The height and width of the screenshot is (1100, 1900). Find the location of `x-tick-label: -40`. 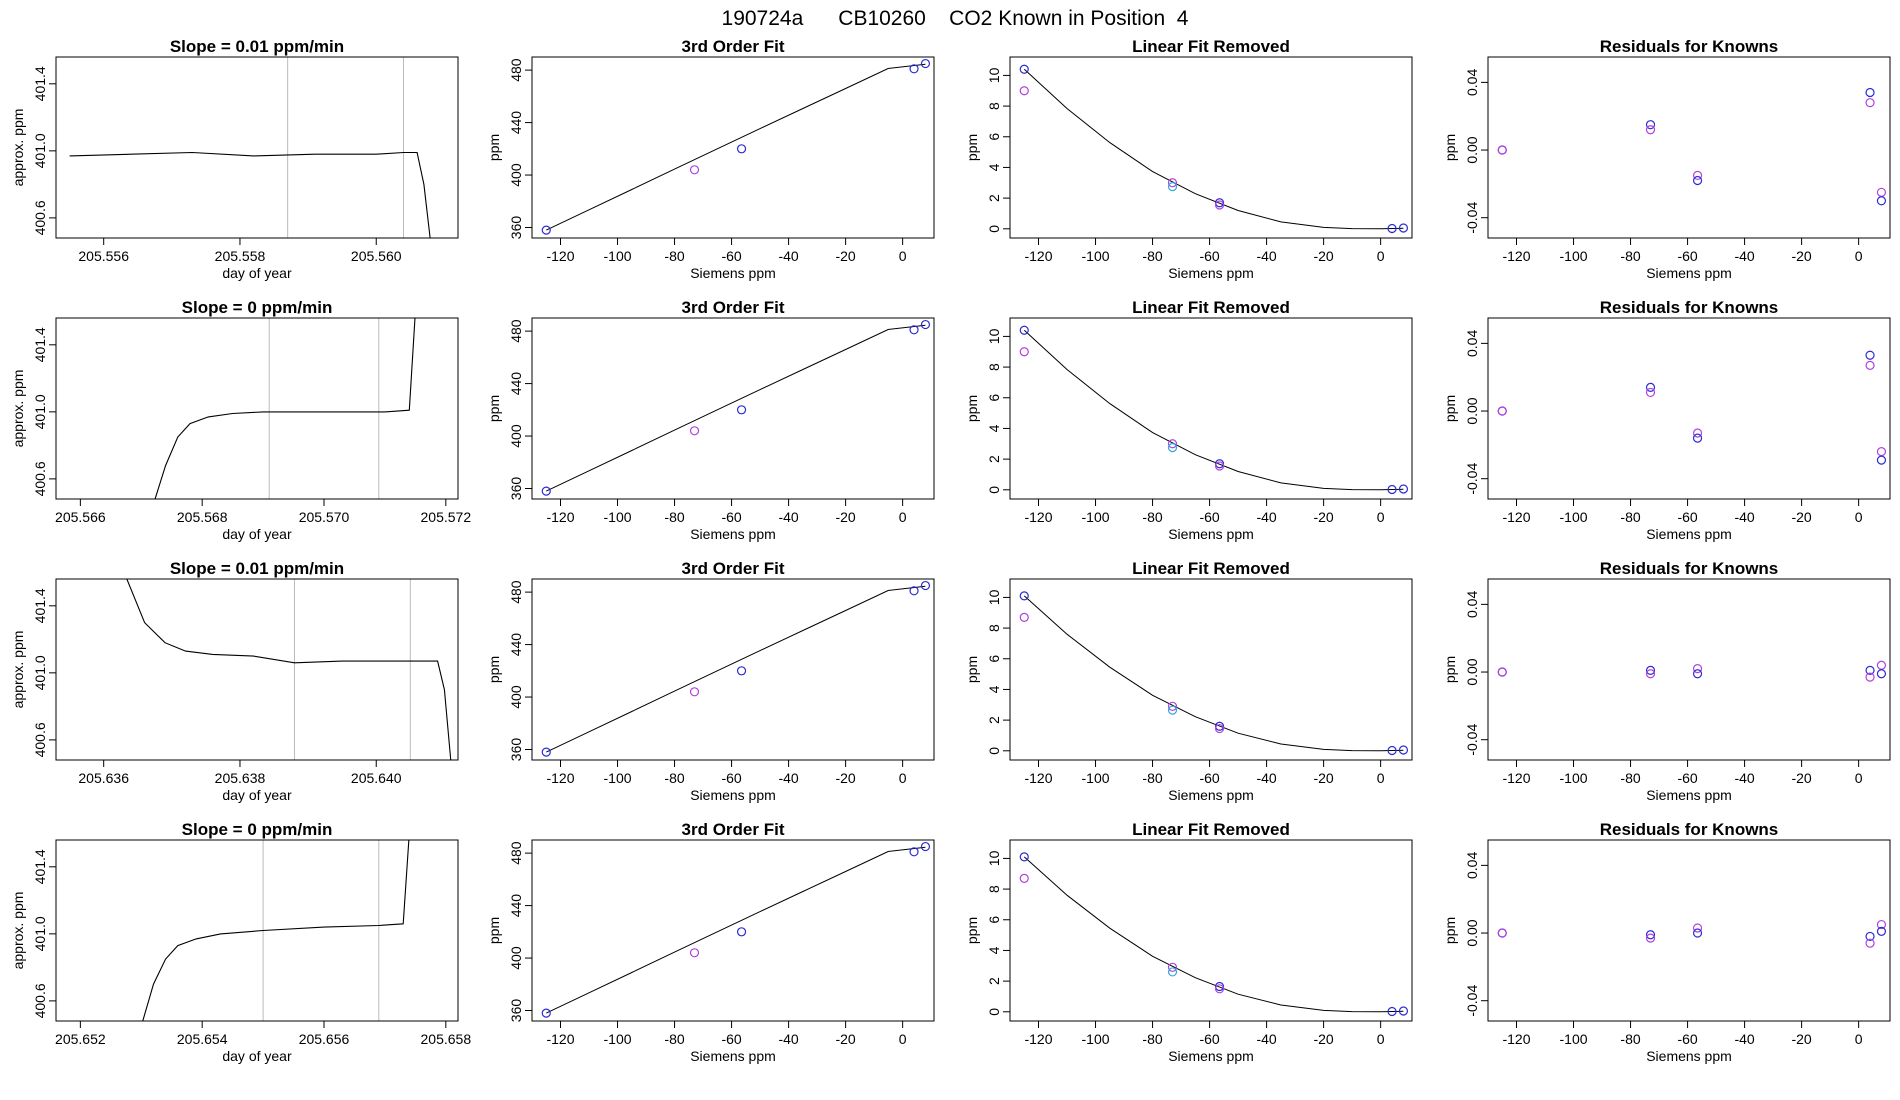

x-tick-label: -40 is located at coordinates (788, 517).